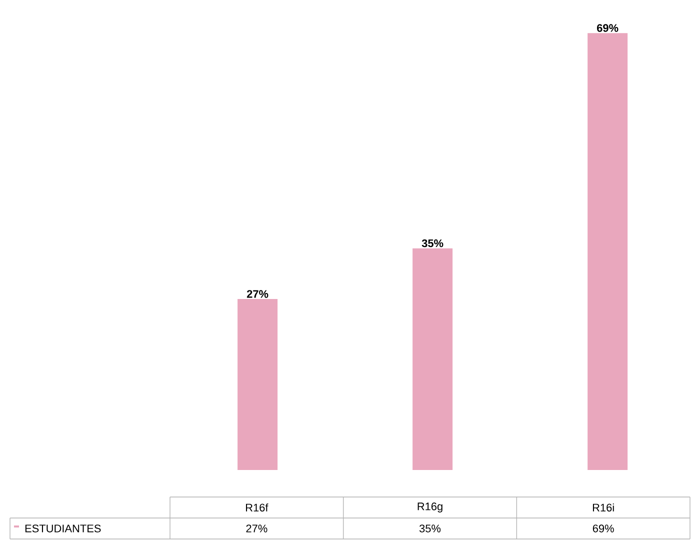 This screenshot has width=692, height=559. What do you see at coordinates (63, 528) in the screenshot?
I see `legend-label: ESTUDIANTES` at bounding box center [63, 528].